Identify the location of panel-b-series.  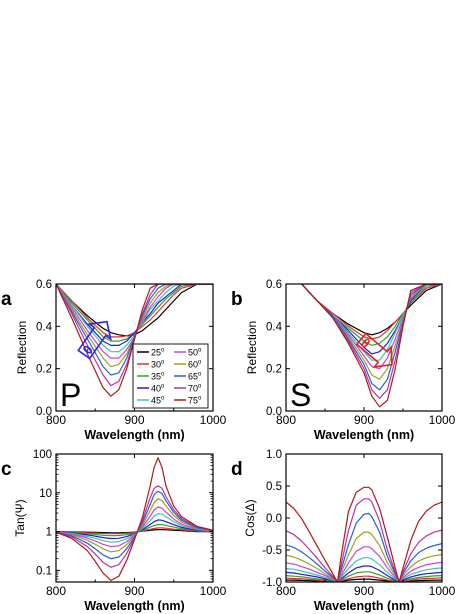
(371, 346).